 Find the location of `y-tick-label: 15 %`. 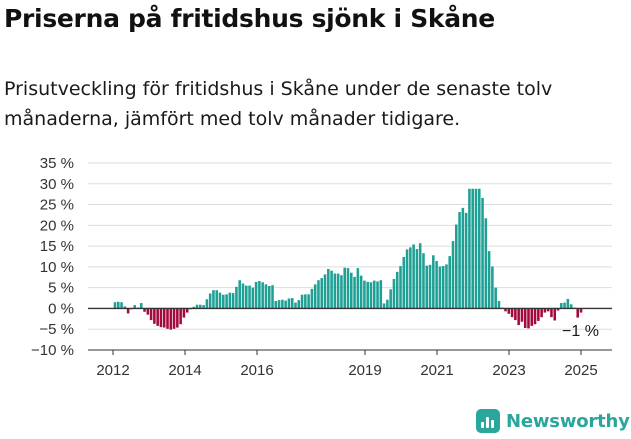

y-tick-label: 15 % is located at coordinates (57, 246).